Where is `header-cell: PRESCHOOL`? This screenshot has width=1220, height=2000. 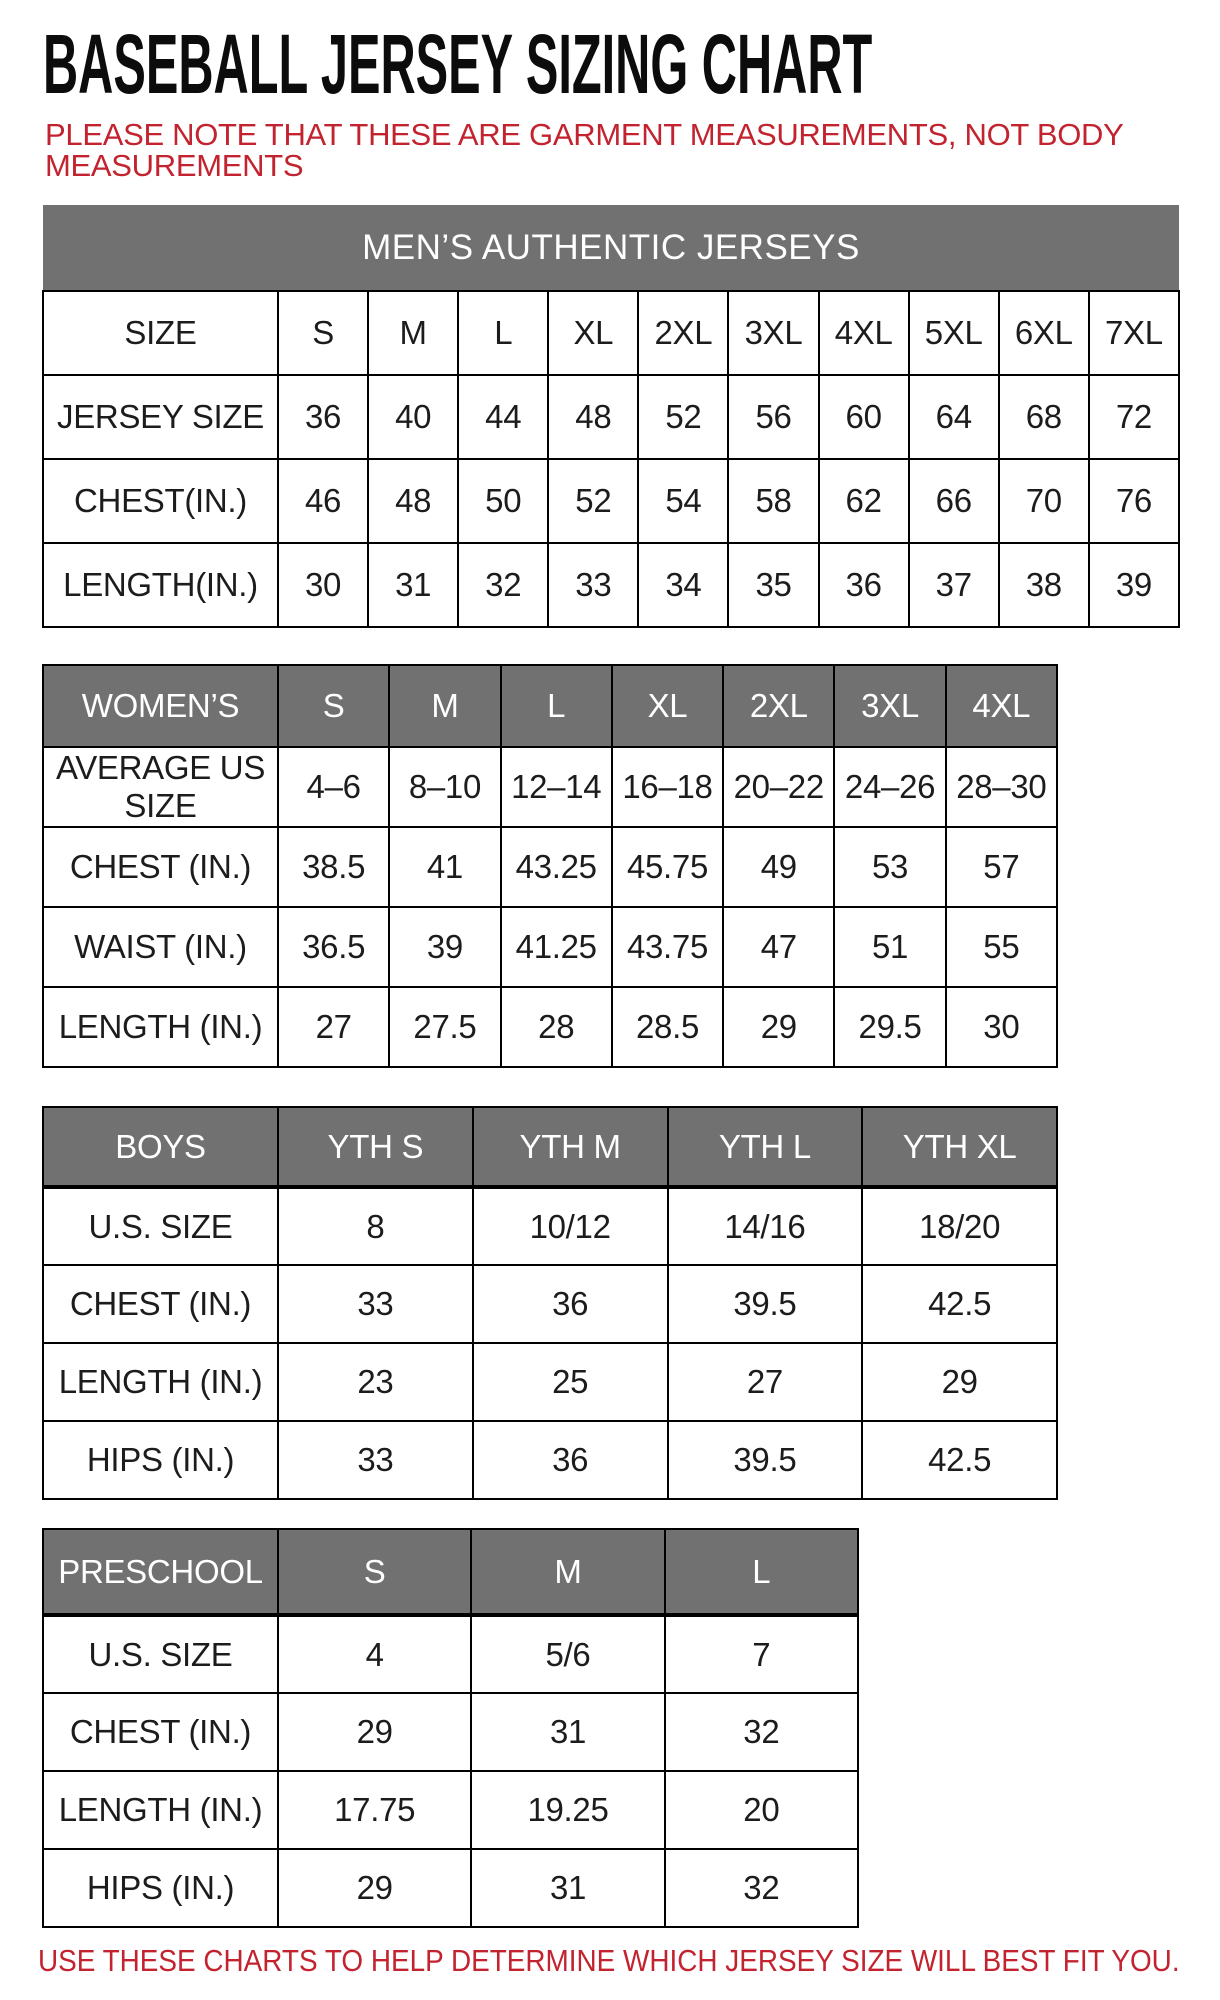 header-cell: PRESCHOOL is located at coordinates (160, 1572).